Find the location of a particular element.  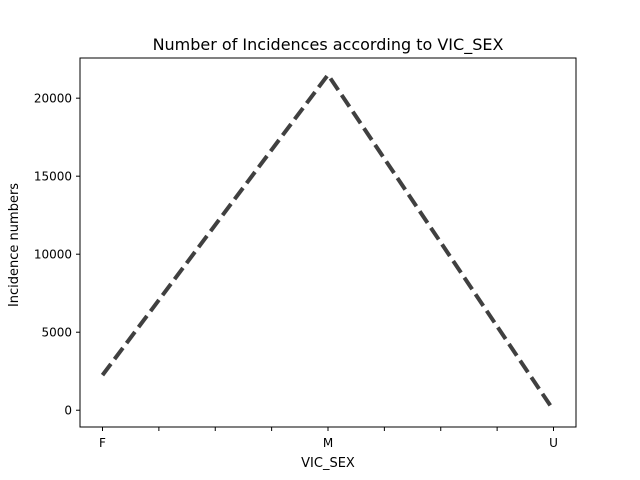

y-tick-label: 15000 is located at coordinates (53, 177).